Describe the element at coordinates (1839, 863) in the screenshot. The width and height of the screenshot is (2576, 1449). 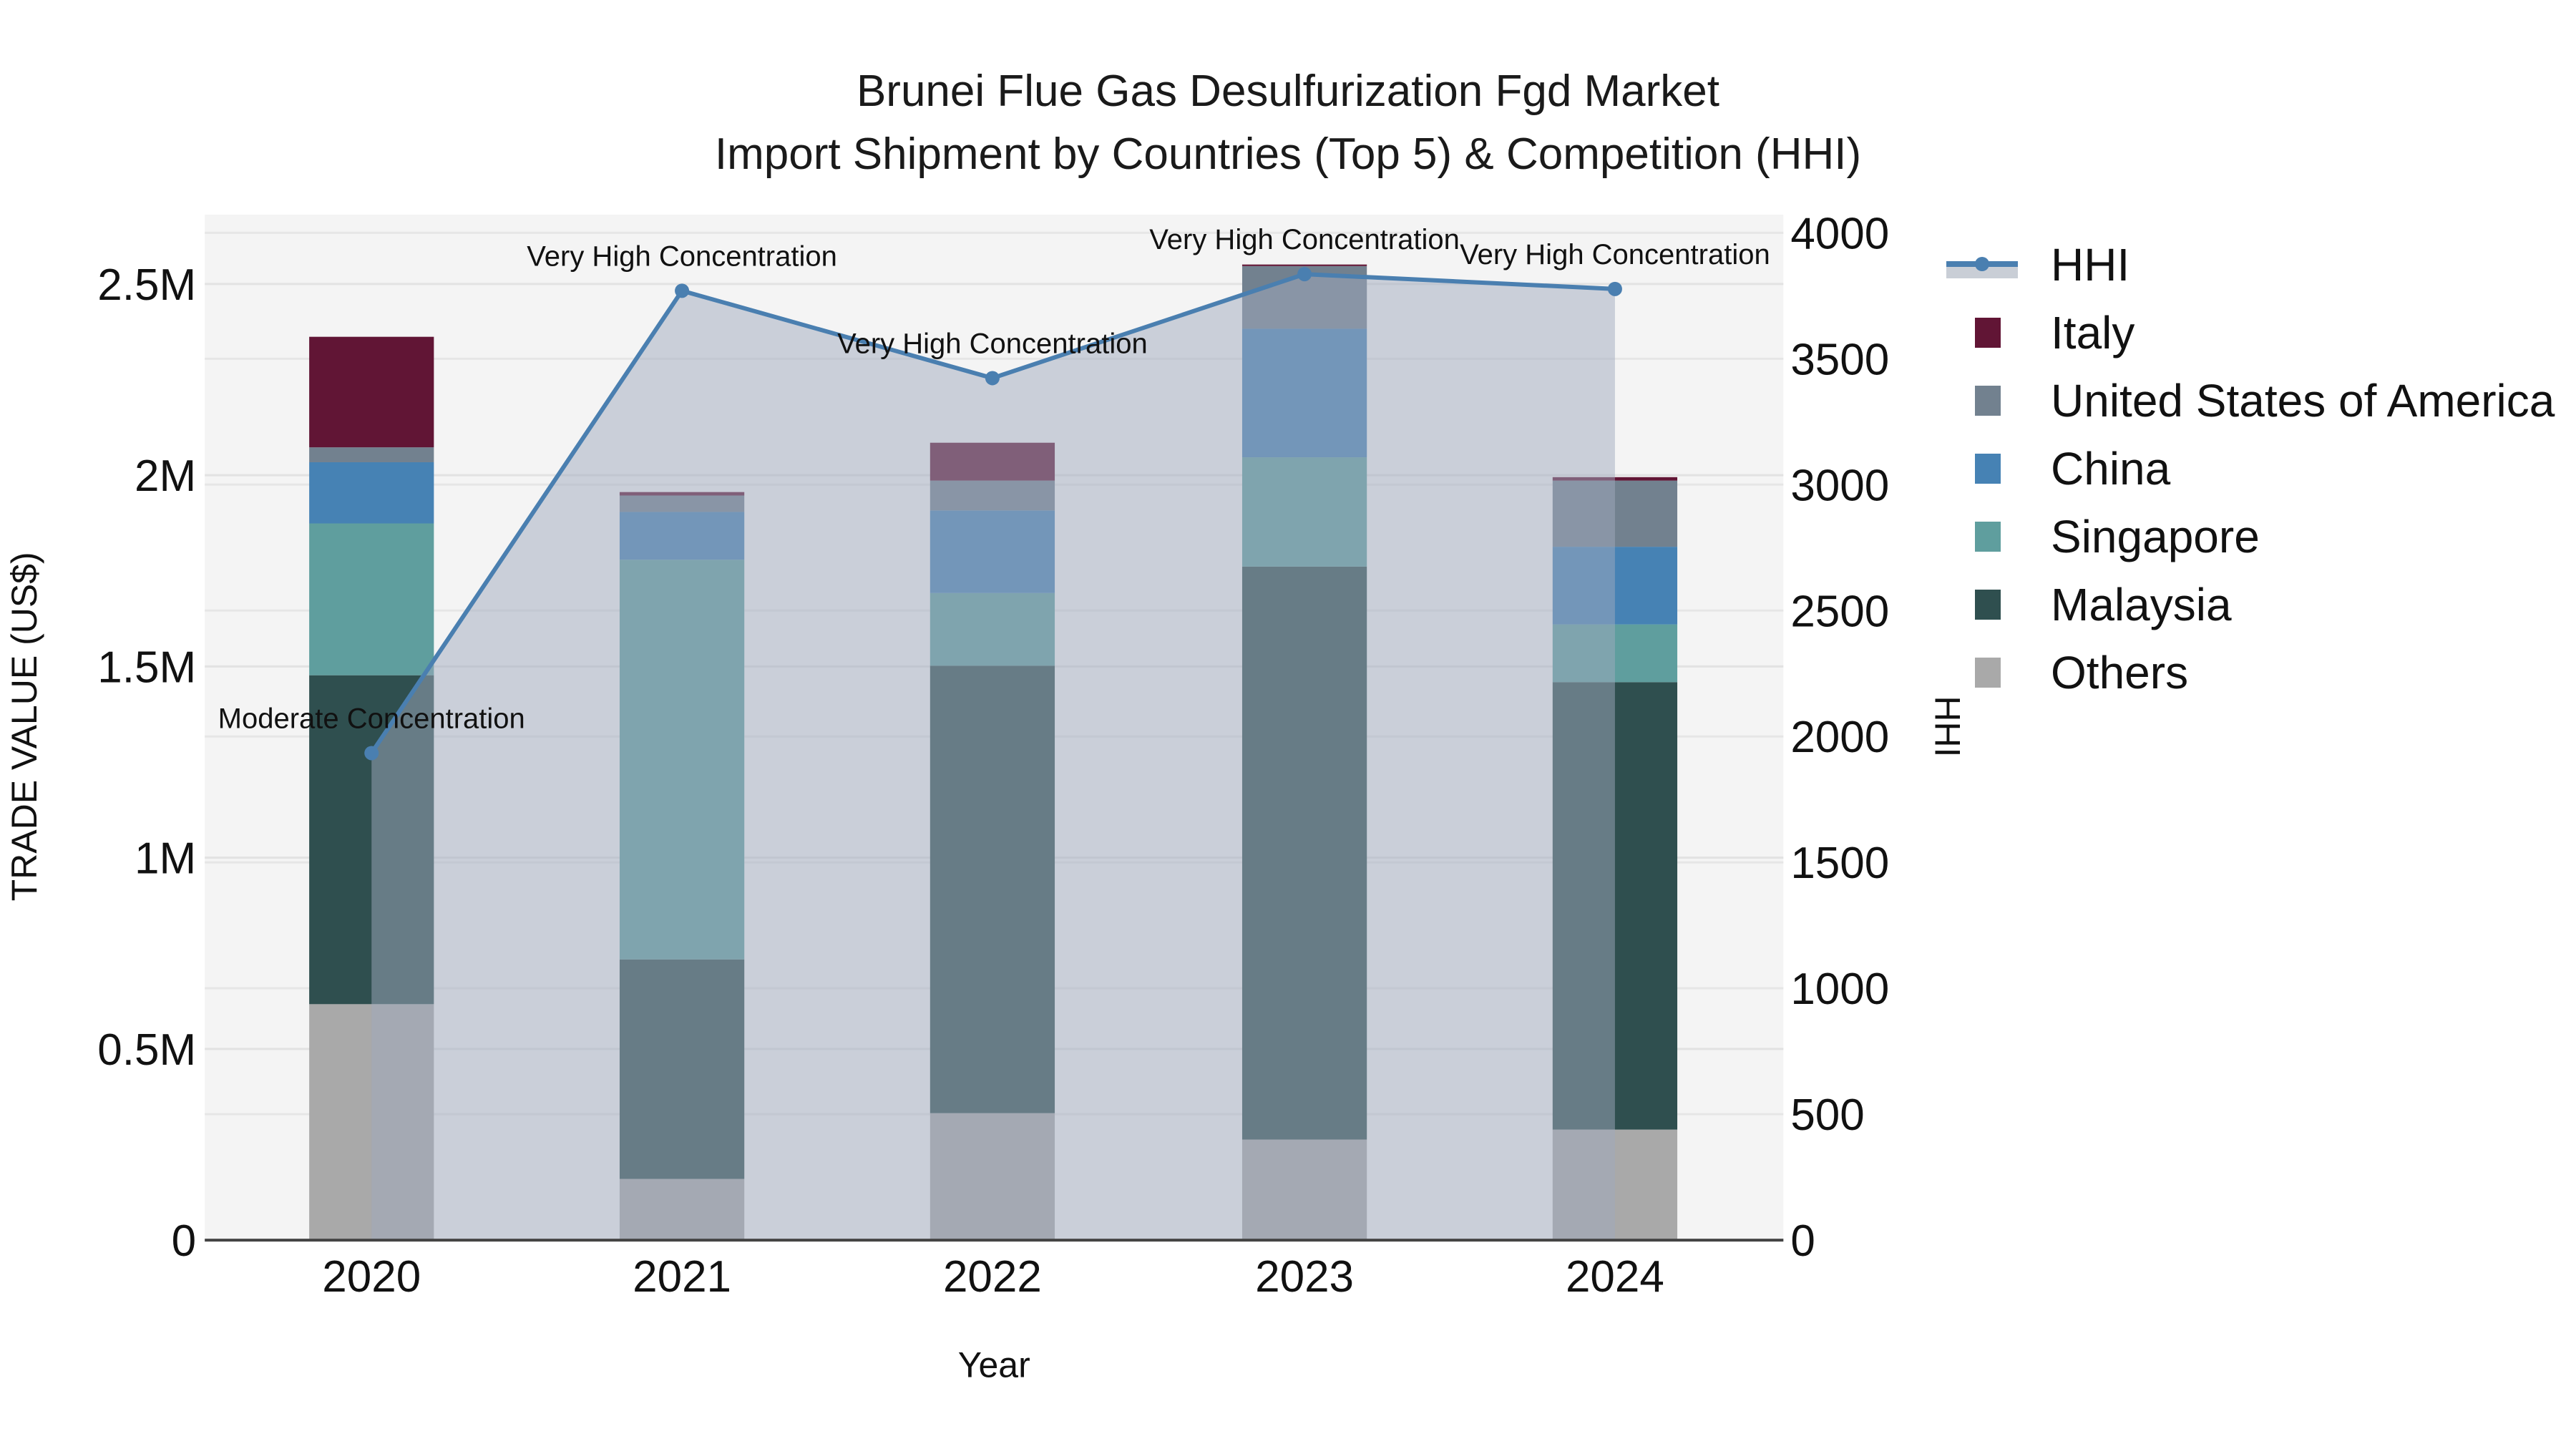
I see `y2-tick-label: 1500` at that location.